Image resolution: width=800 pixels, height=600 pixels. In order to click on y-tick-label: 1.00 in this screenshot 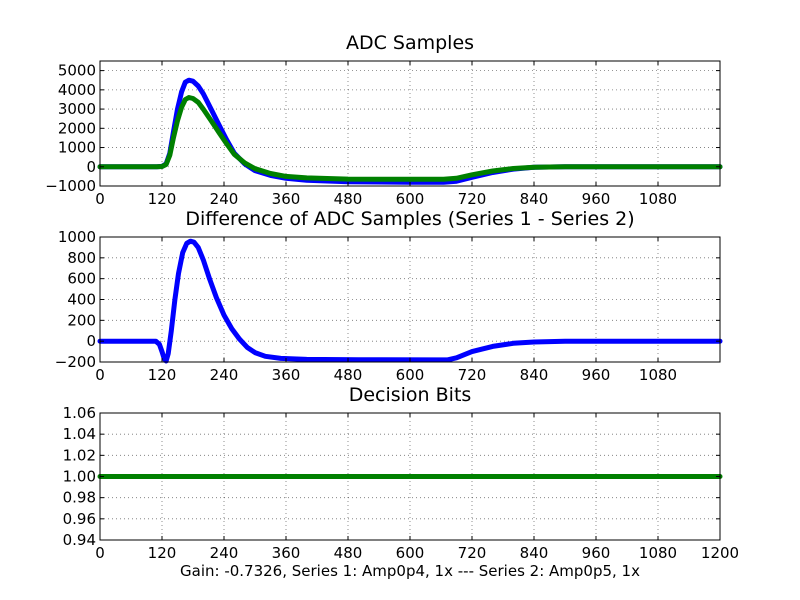, I will do `click(79, 477)`.